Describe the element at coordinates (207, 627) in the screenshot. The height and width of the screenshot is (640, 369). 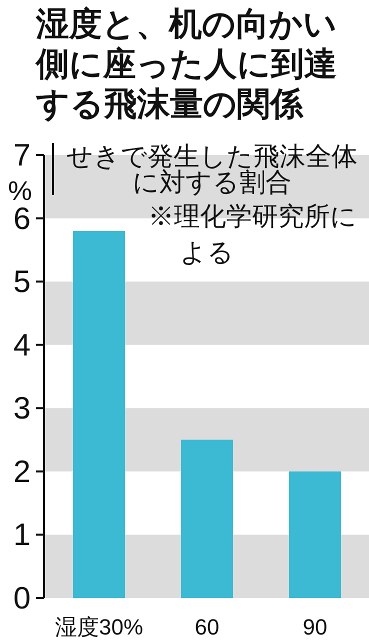
I see `x-tick-label: 60` at that location.